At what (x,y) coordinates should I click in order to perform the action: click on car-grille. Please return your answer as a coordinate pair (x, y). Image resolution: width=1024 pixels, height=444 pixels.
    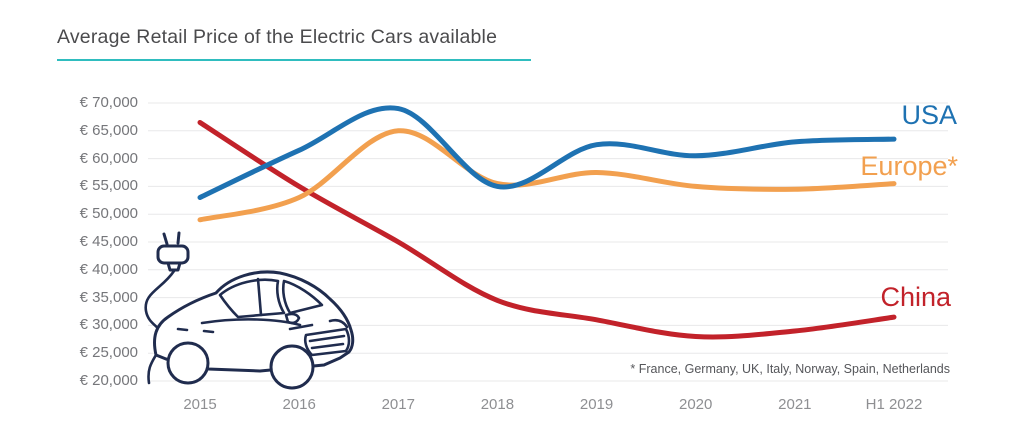
    Looking at the image, I should click on (327, 342).